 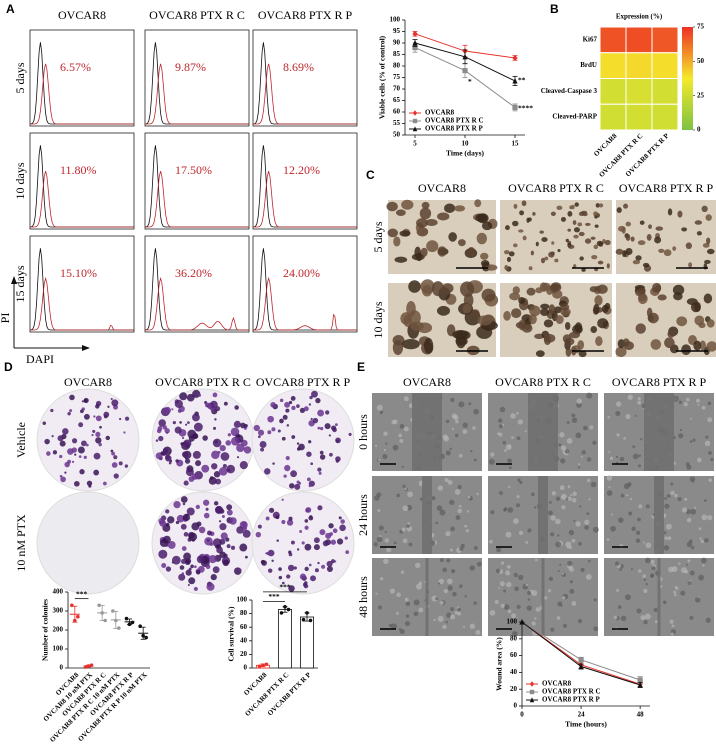 I want to click on significance-label: ***, so click(x=82, y=593).